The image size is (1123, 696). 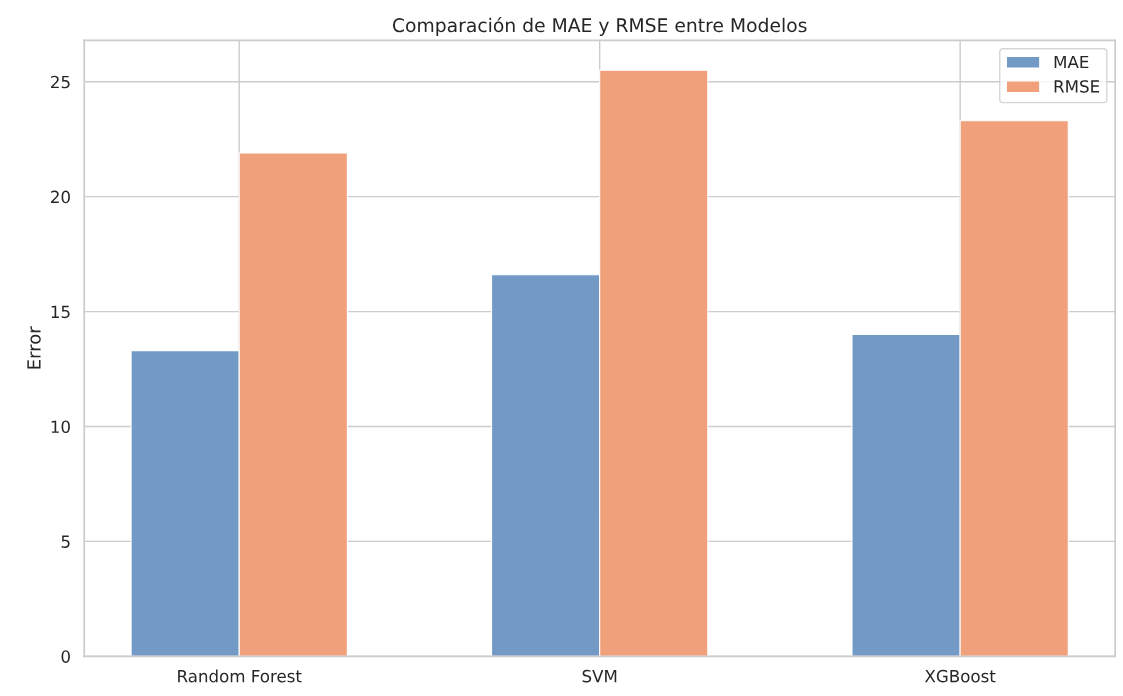 What do you see at coordinates (599, 26) in the screenshot?
I see `chart-title: Comparación de MAE y RMSE entre Modelos` at bounding box center [599, 26].